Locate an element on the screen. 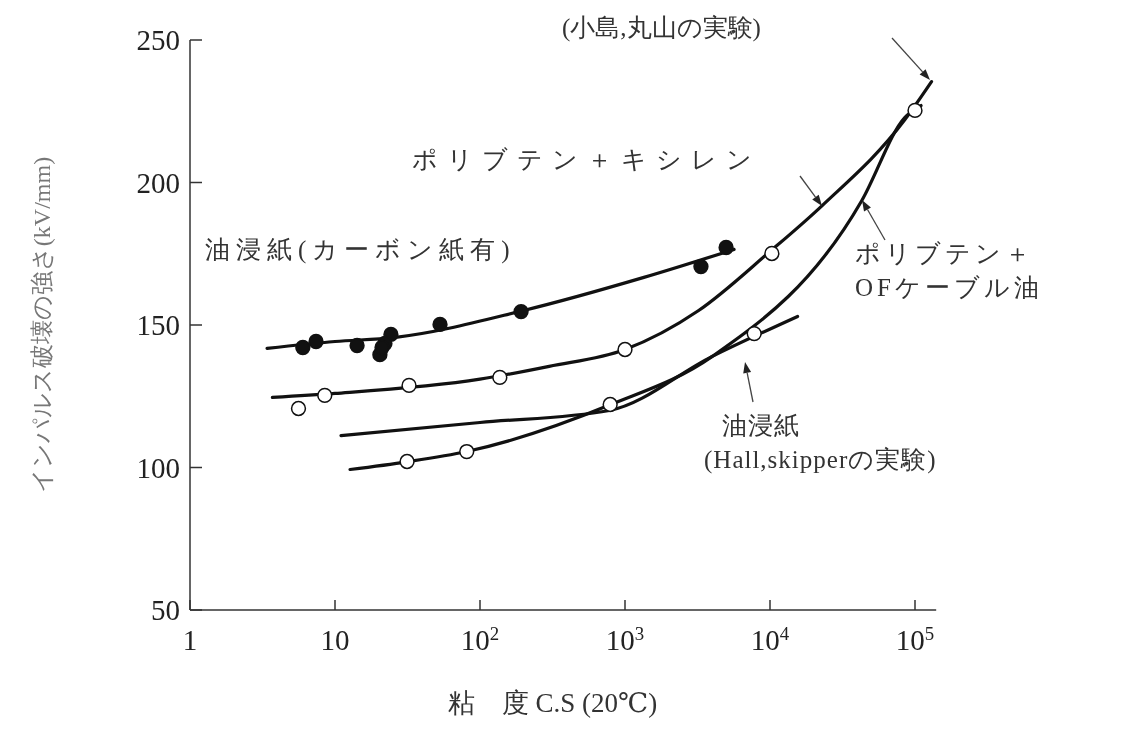 The height and width of the screenshot is (743, 1132). x-tick-label: 1 is located at coordinates (190, 640).